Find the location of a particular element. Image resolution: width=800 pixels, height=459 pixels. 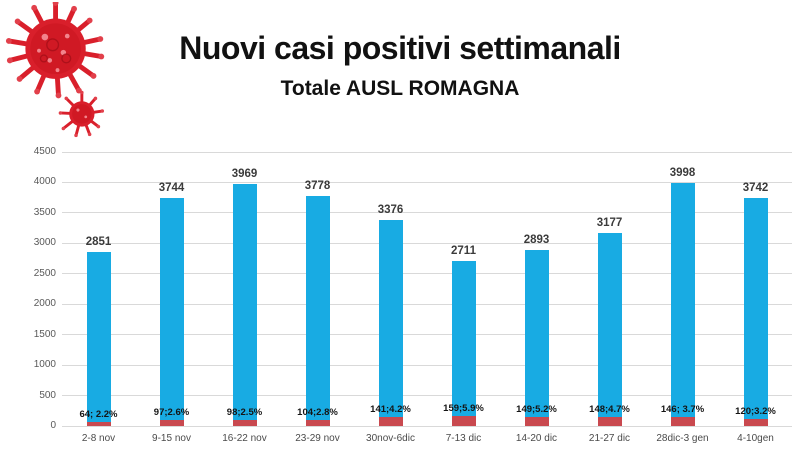

red-share-label: 98;2.5% is located at coordinates (244, 413).